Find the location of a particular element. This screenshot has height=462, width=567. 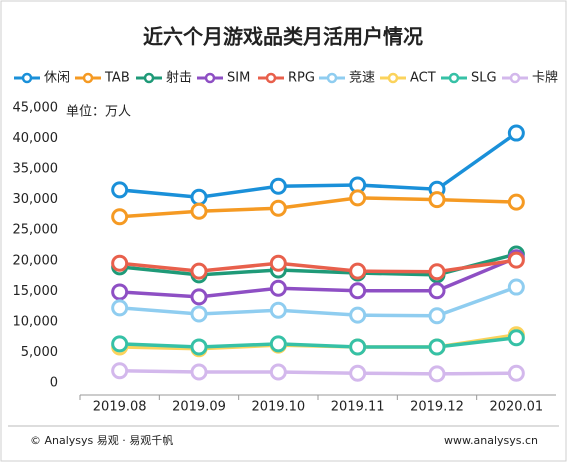

website: www.analysys.cn is located at coordinates (491, 440).